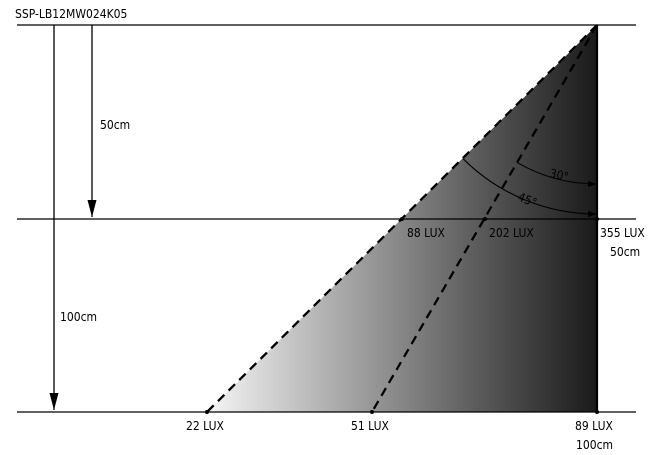  Describe the element at coordinates (511, 233) in the screenshot. I see `lux-30deg-50cm: 202 LUX` at that location.